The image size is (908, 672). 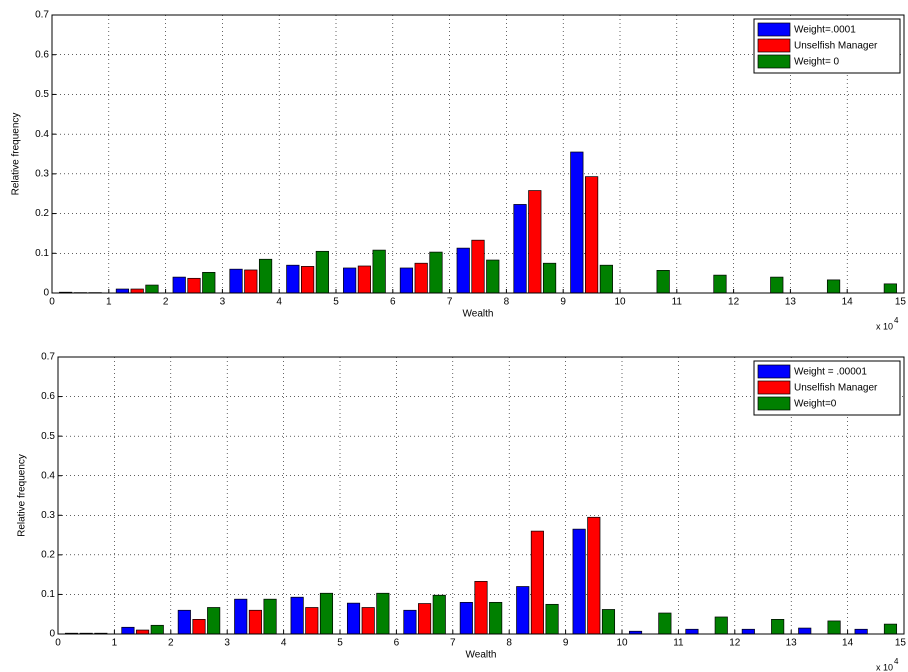 I want to click on x-tick-label: 13, so click(x=791, y=302).